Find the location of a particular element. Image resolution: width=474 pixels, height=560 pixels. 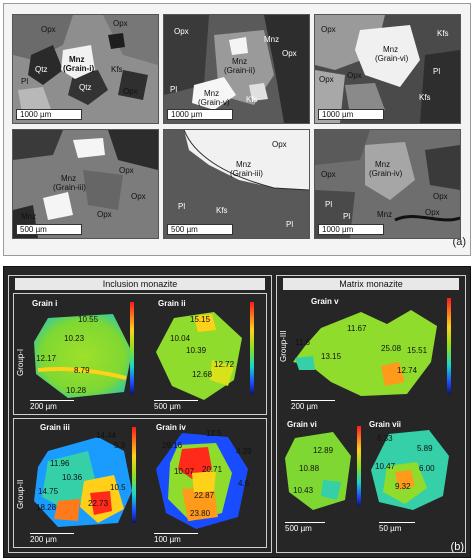

mineral-label: (Grain-v) is located at coordinates (214, 102).